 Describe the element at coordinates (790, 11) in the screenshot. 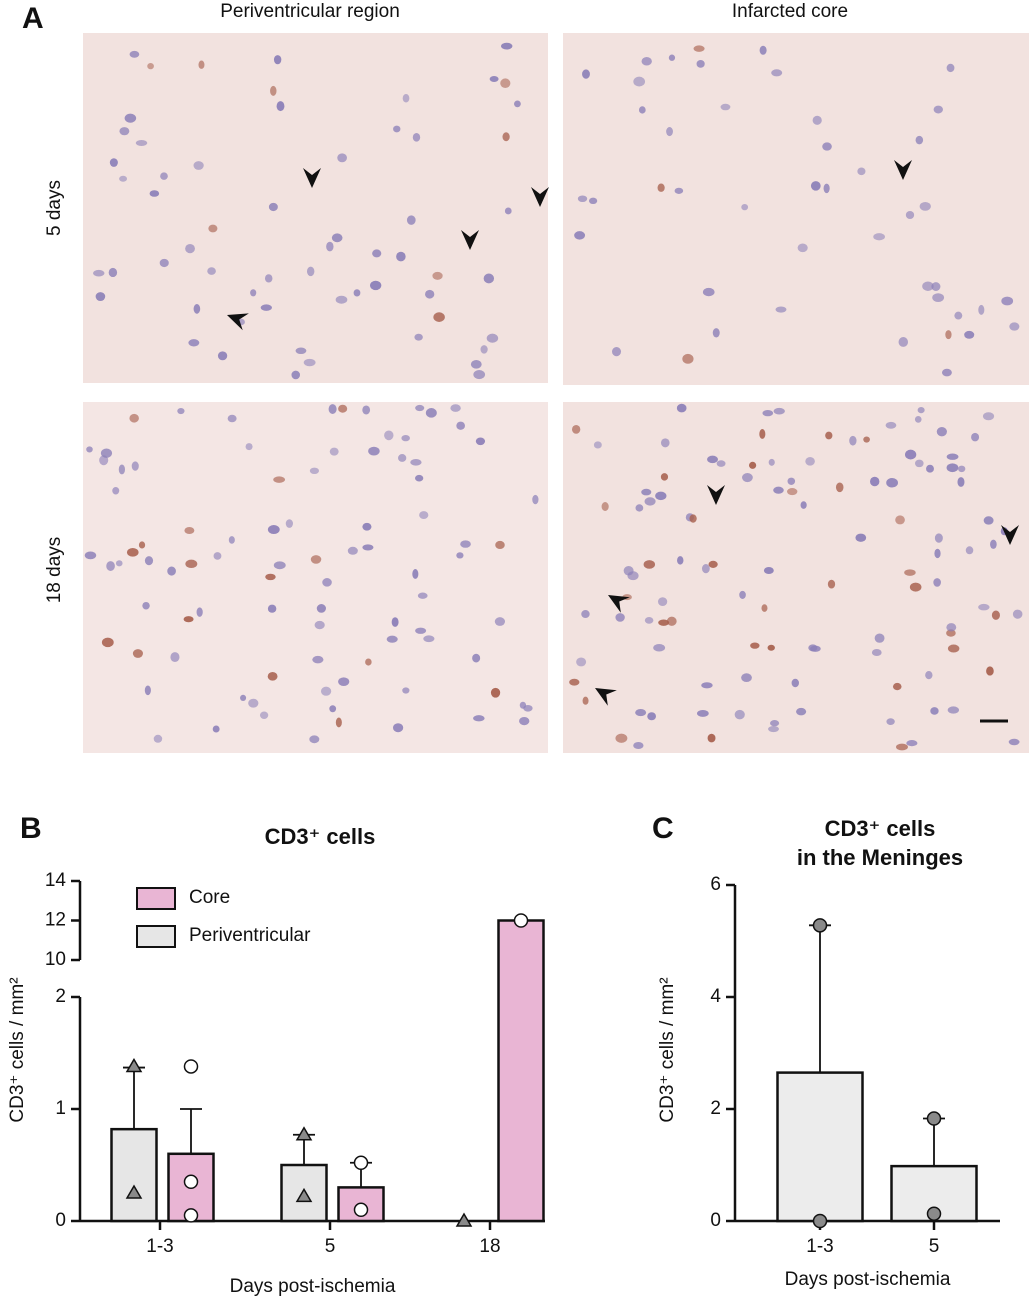

I see `column-label: Infarcted core` at that location.